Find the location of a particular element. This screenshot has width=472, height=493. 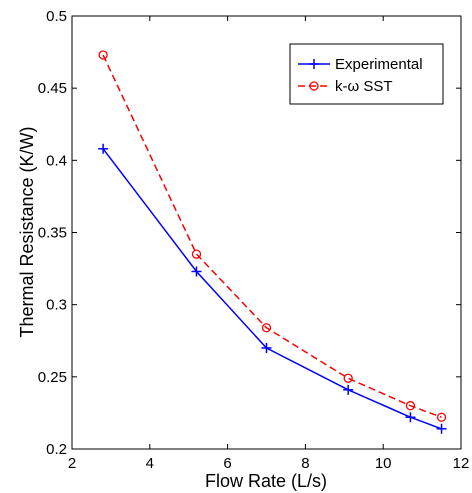

y-tick-label: 0.35 is located at coordinates (52, 233).